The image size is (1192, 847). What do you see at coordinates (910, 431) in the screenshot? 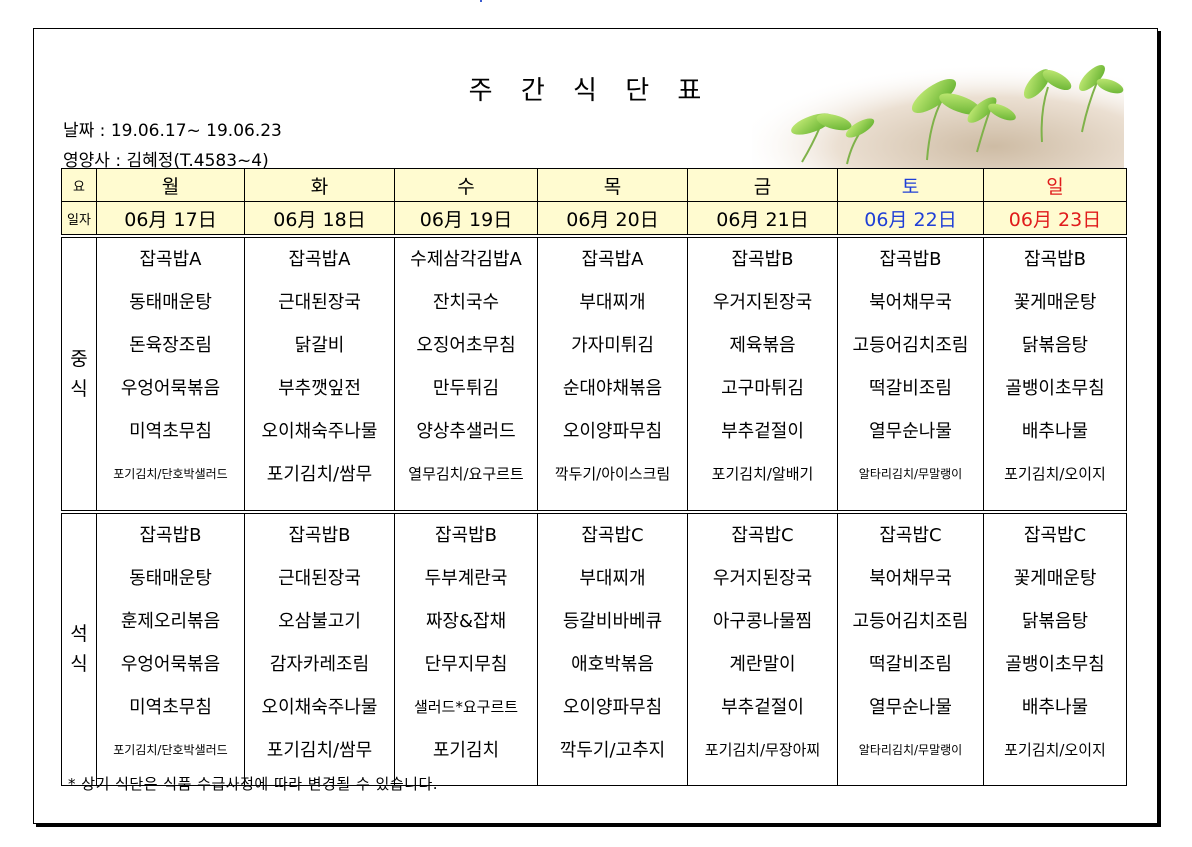
I see `menu-item: 열무순나물` at bounding box center [910, 431].